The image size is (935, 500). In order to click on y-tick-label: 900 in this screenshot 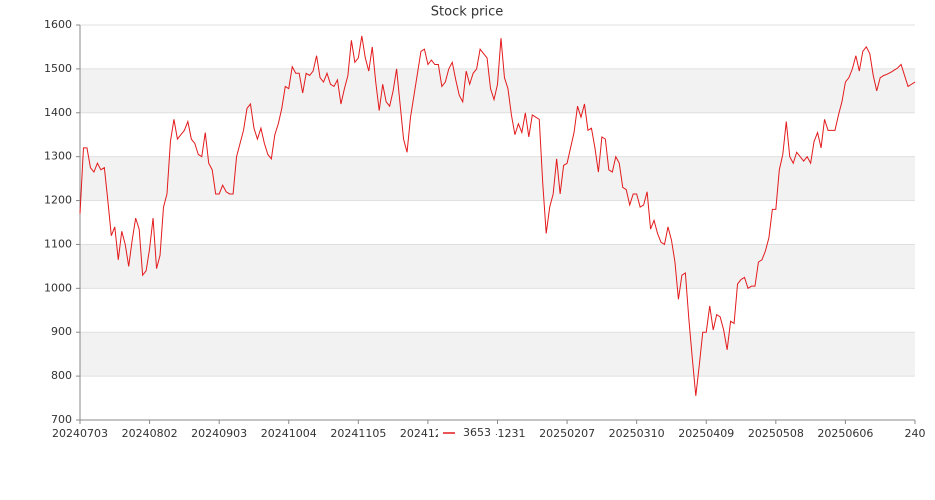, I will do `click(61, 331)`.